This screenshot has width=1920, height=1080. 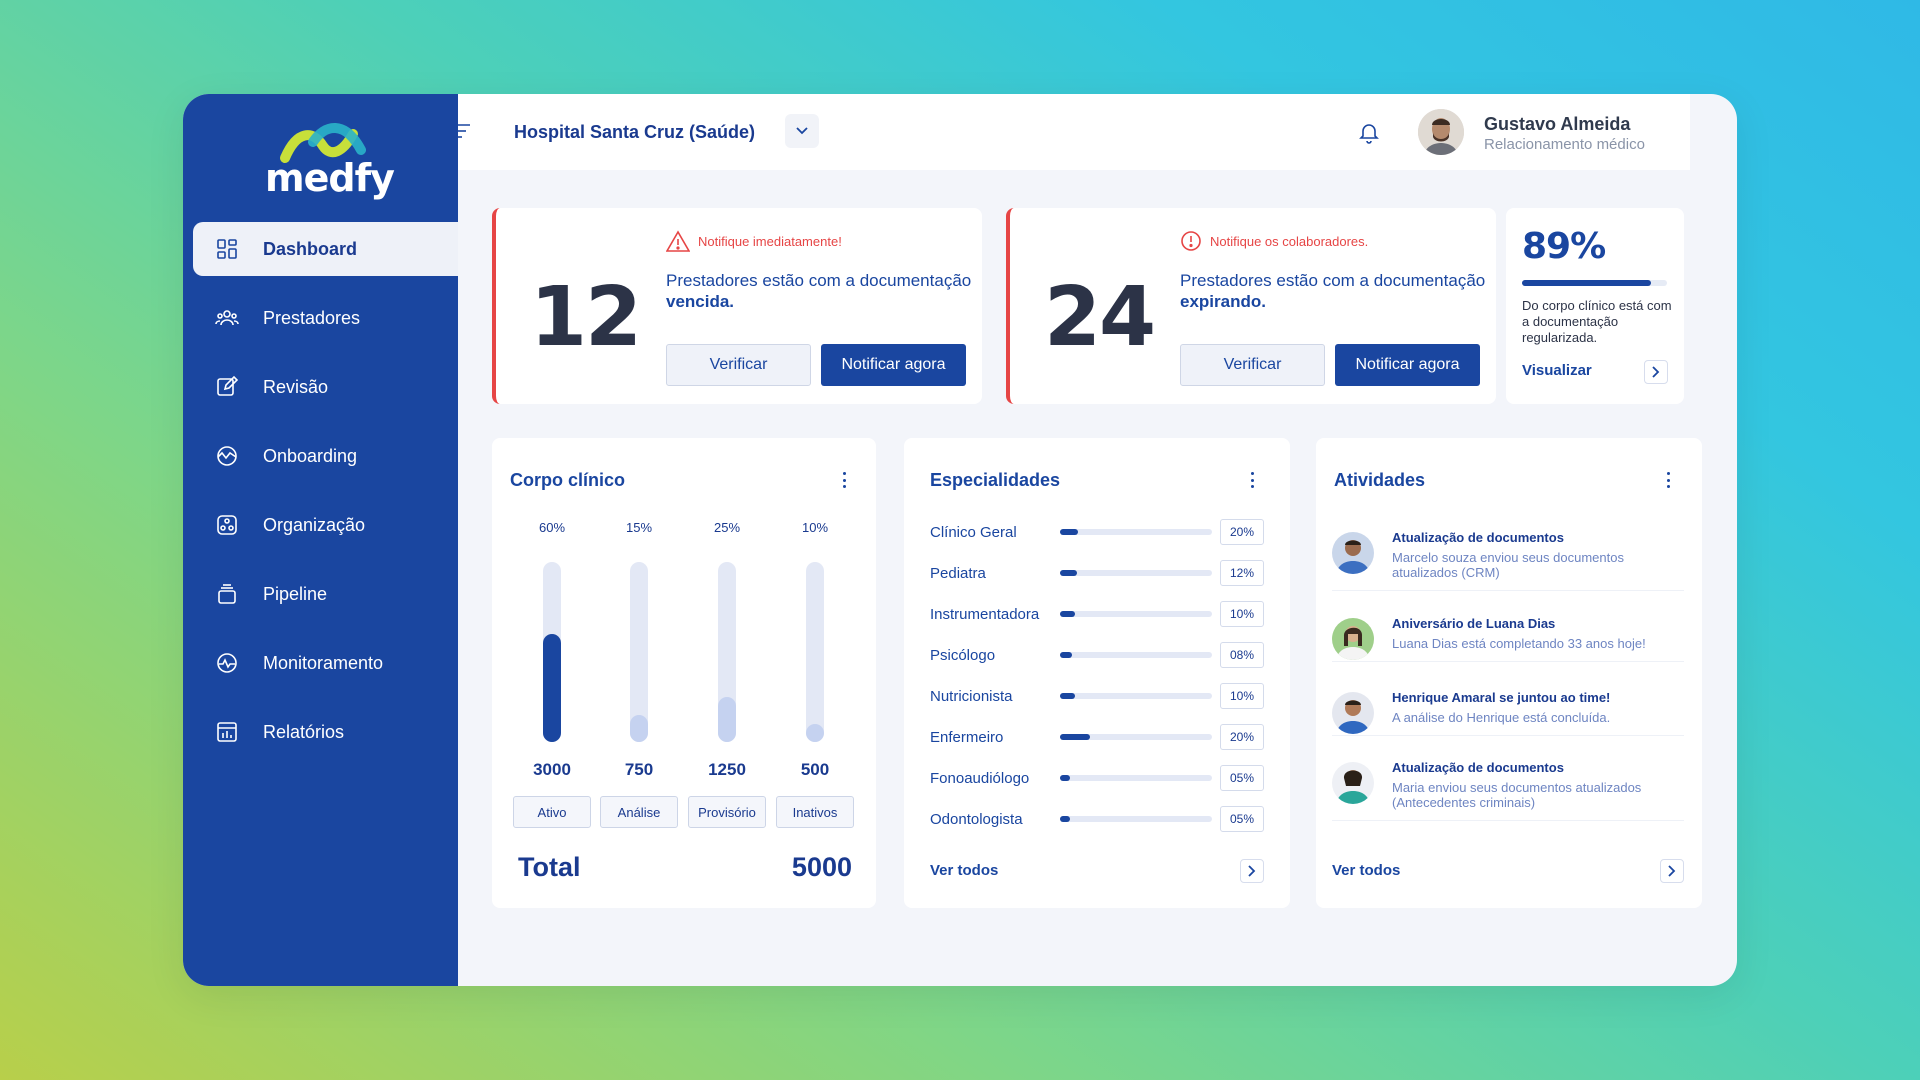 I want to click on sidebar-item-label: Monitoramento, so click(x=323, y=662).